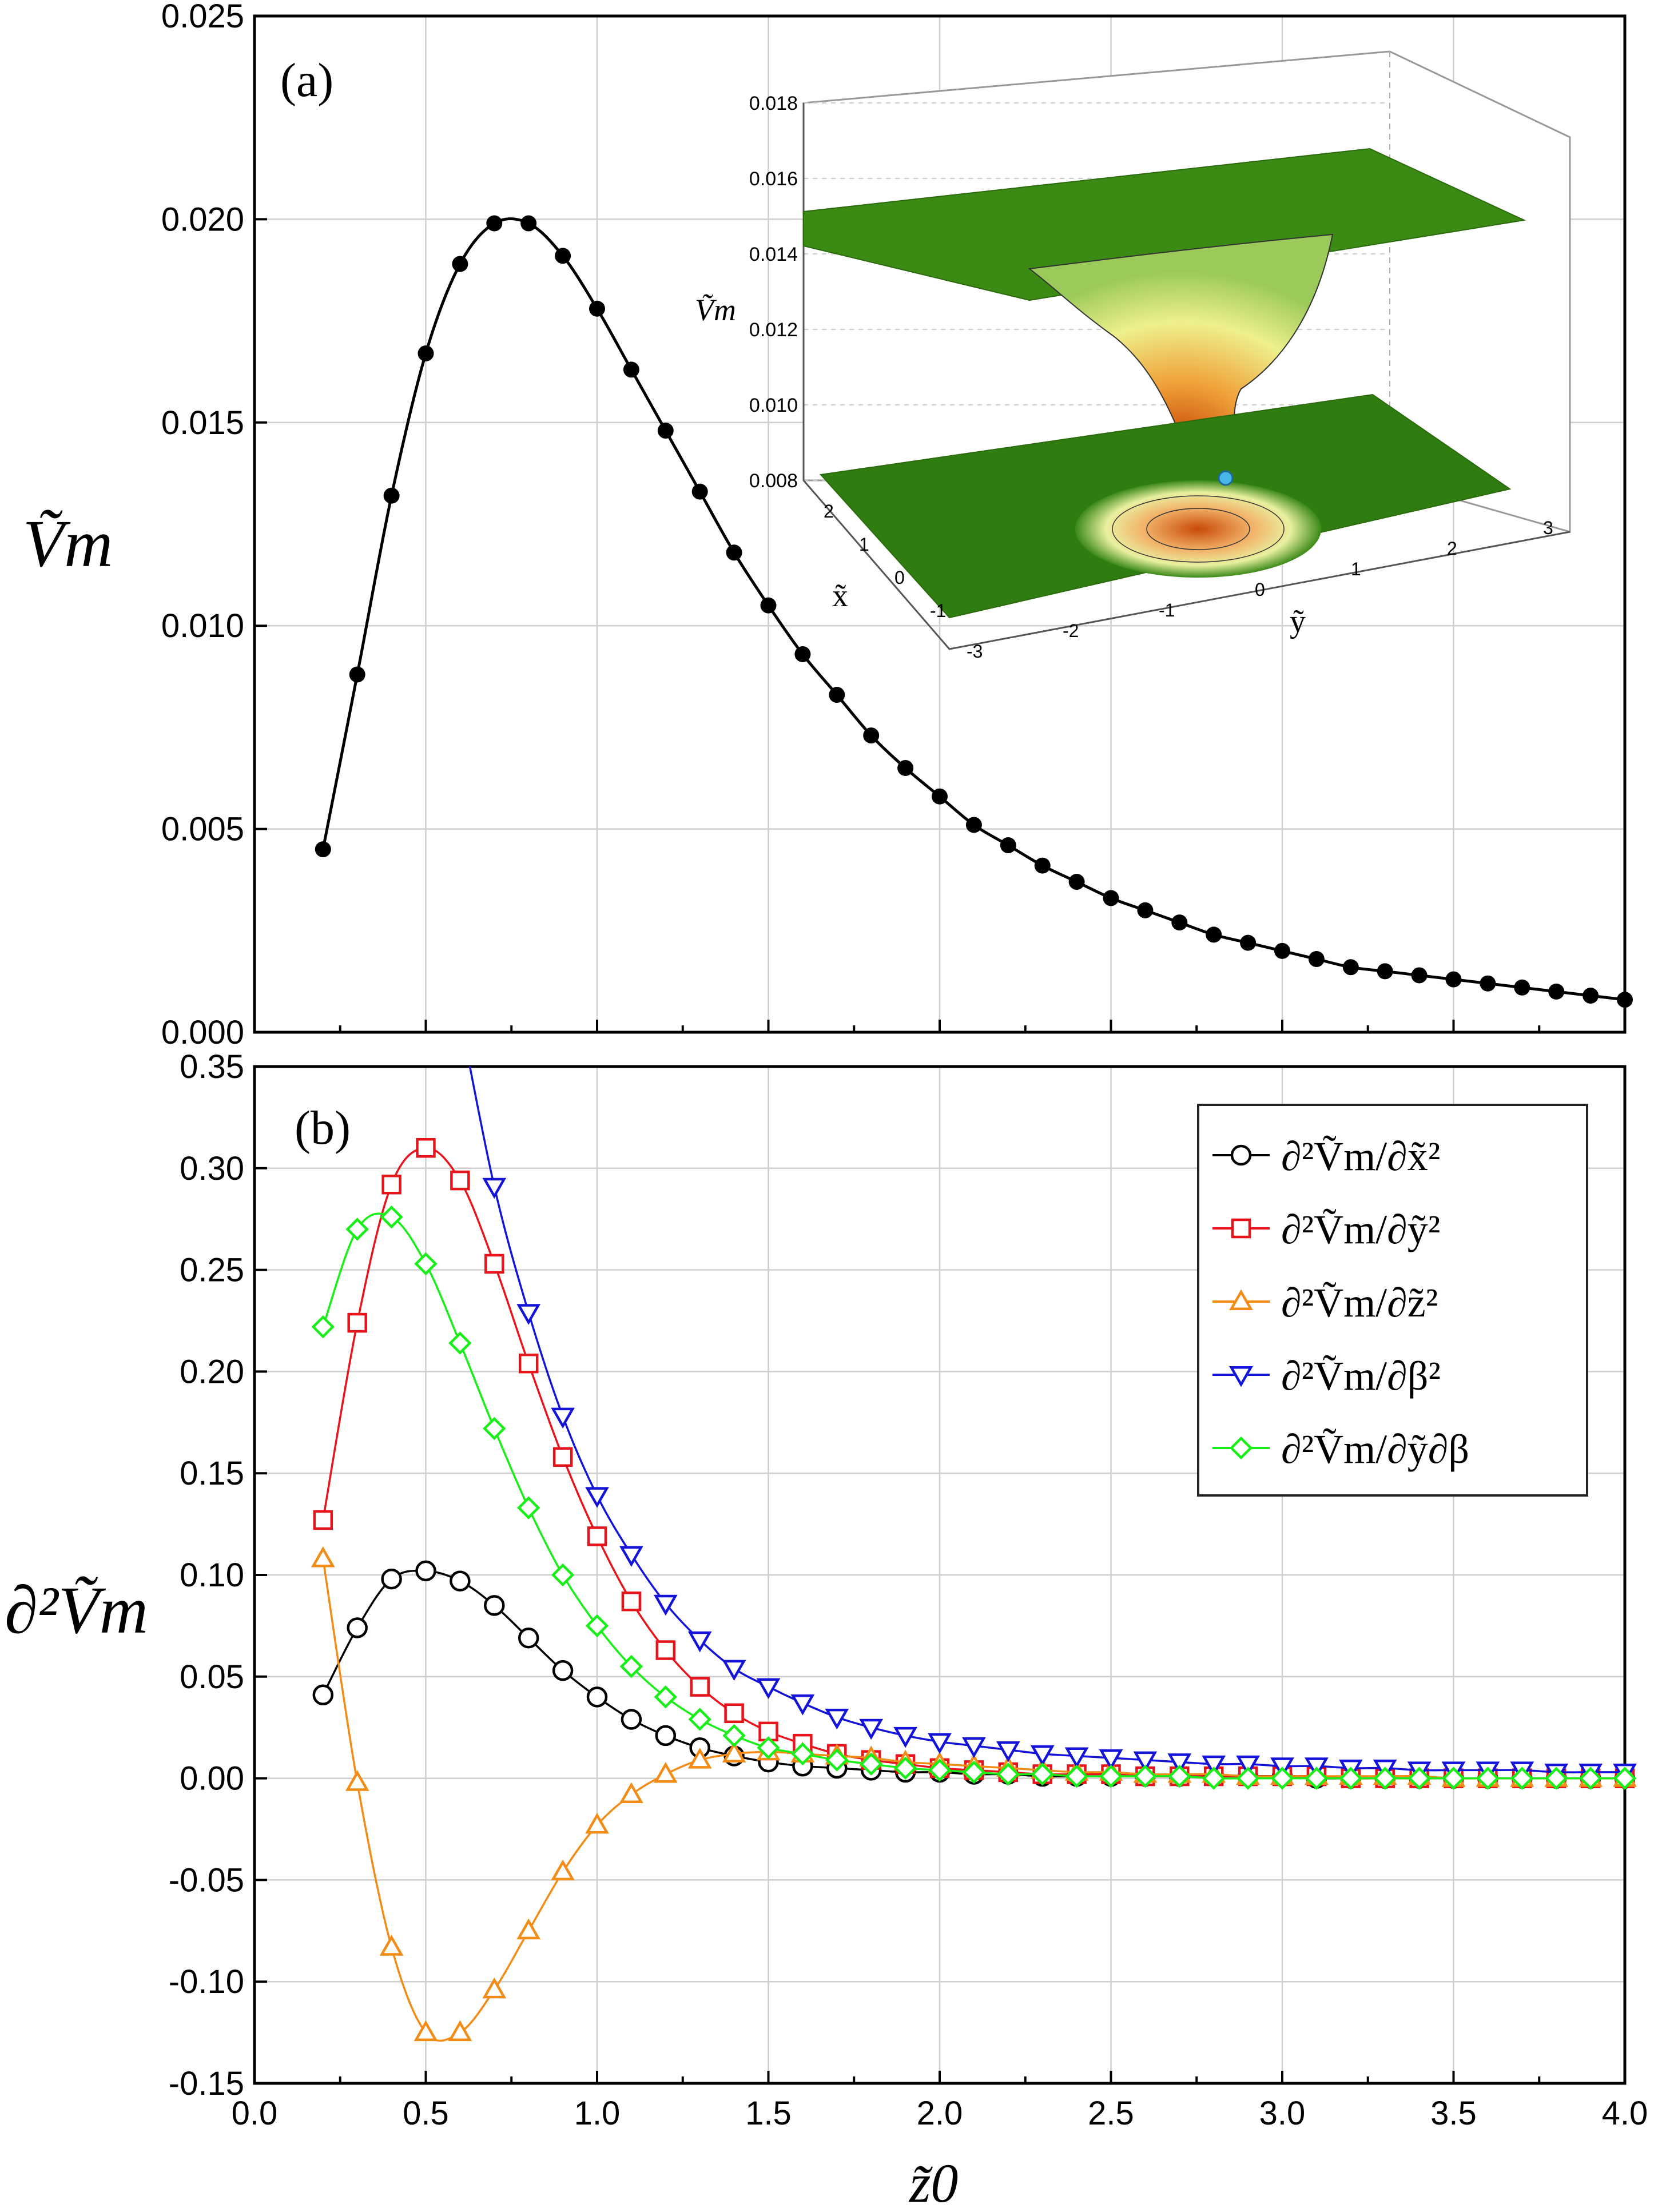  I want to click on x-tick-label: 2.5, so click(1111, 2113).